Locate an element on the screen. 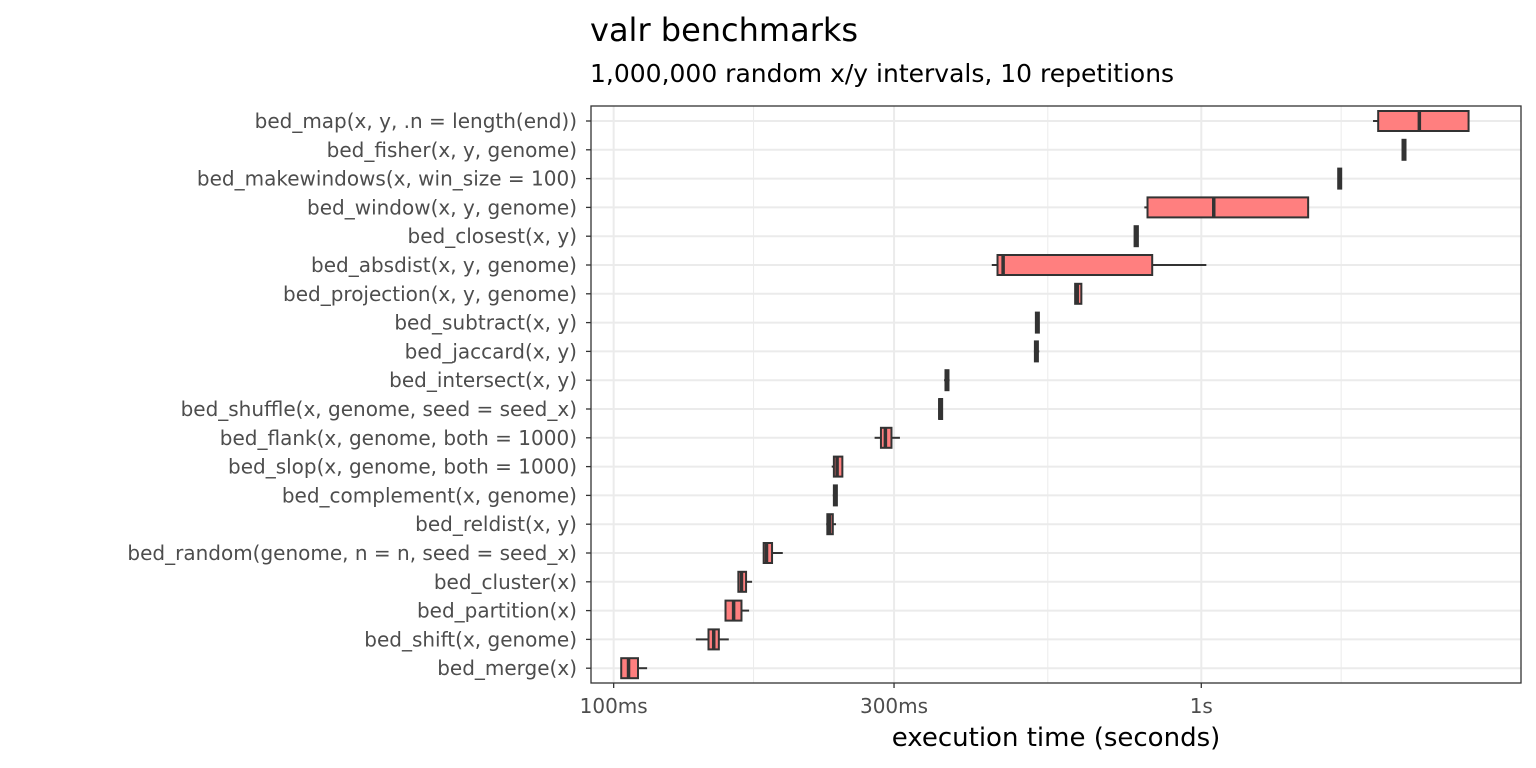 This screenshot has height=768, width=1536. y-tick-label: bed_cluster(x) is located at coordinates (505, 582).